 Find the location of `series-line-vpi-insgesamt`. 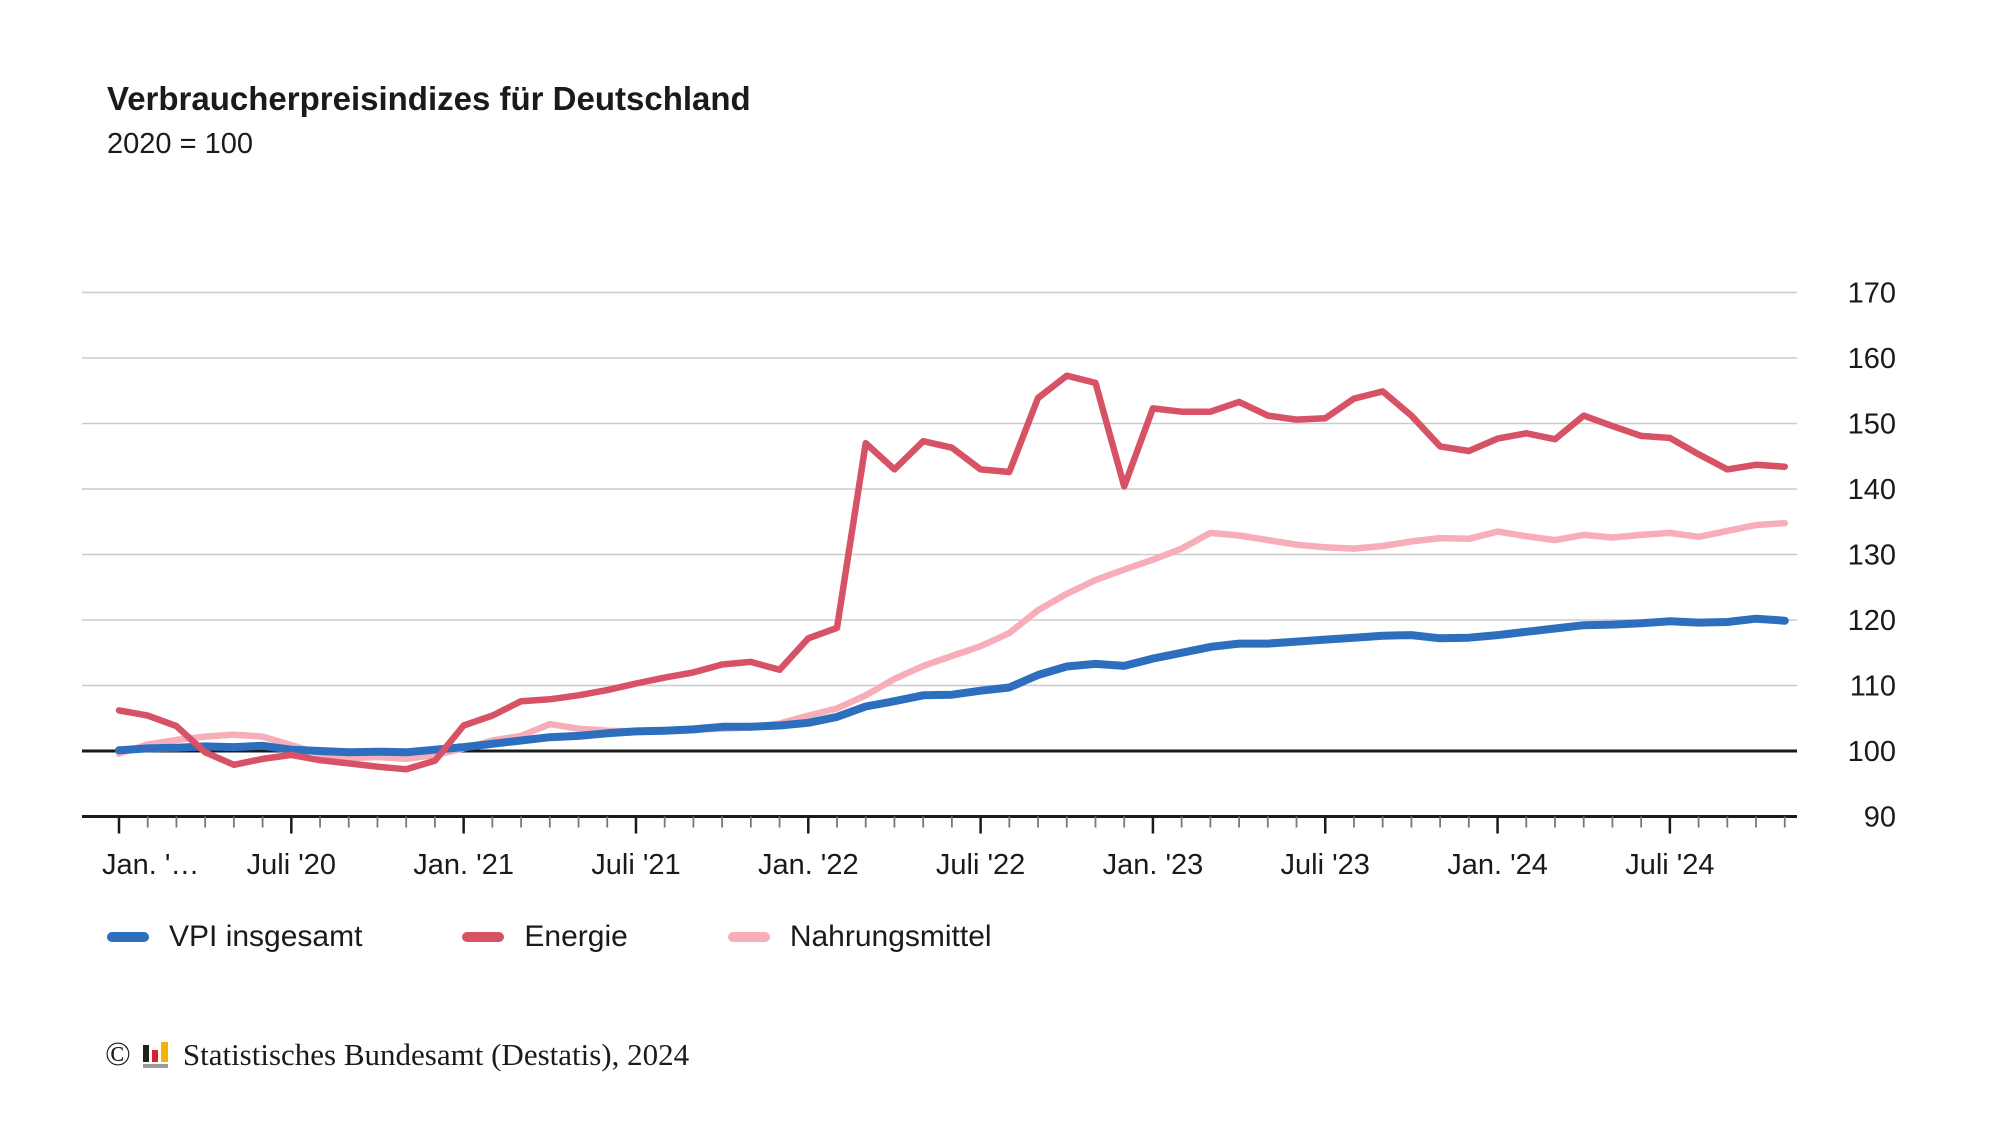

series-line-vpi-insgesamt is located at coordinates (952, 685).